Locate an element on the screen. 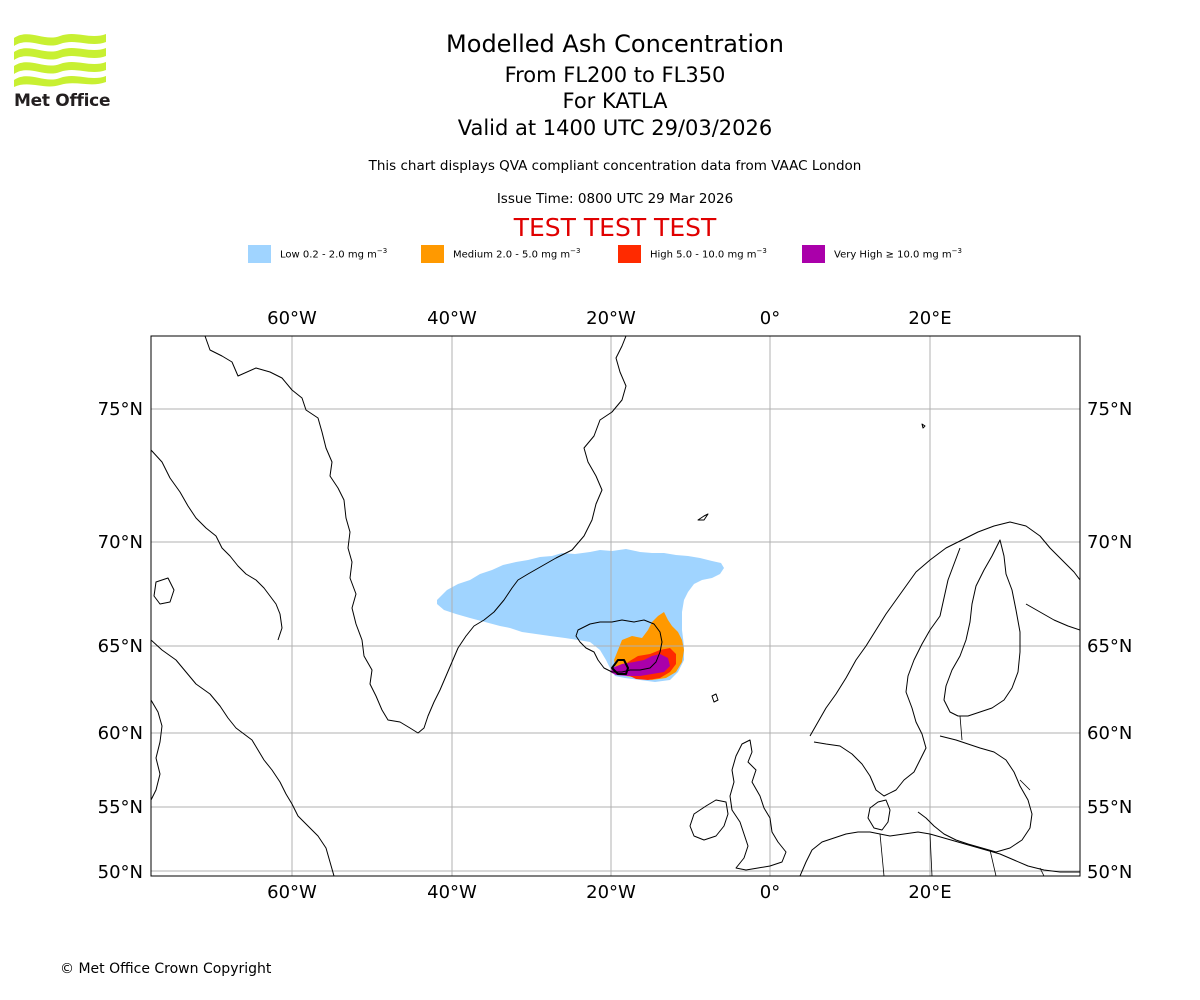 The image size is (1200, 1000). test-banner: TEST TEST TEST is located at coordinates (615, 227).